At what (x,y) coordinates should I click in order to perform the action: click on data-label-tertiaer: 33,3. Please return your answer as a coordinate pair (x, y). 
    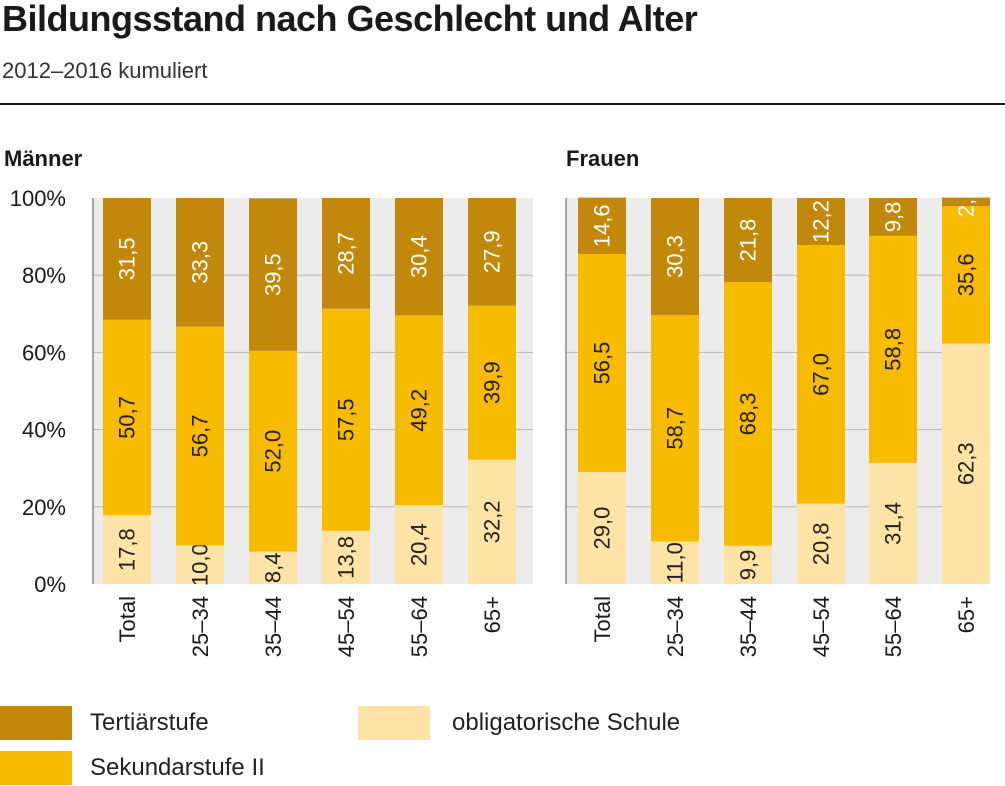
    Looking at the image, I should click on (200, 262).